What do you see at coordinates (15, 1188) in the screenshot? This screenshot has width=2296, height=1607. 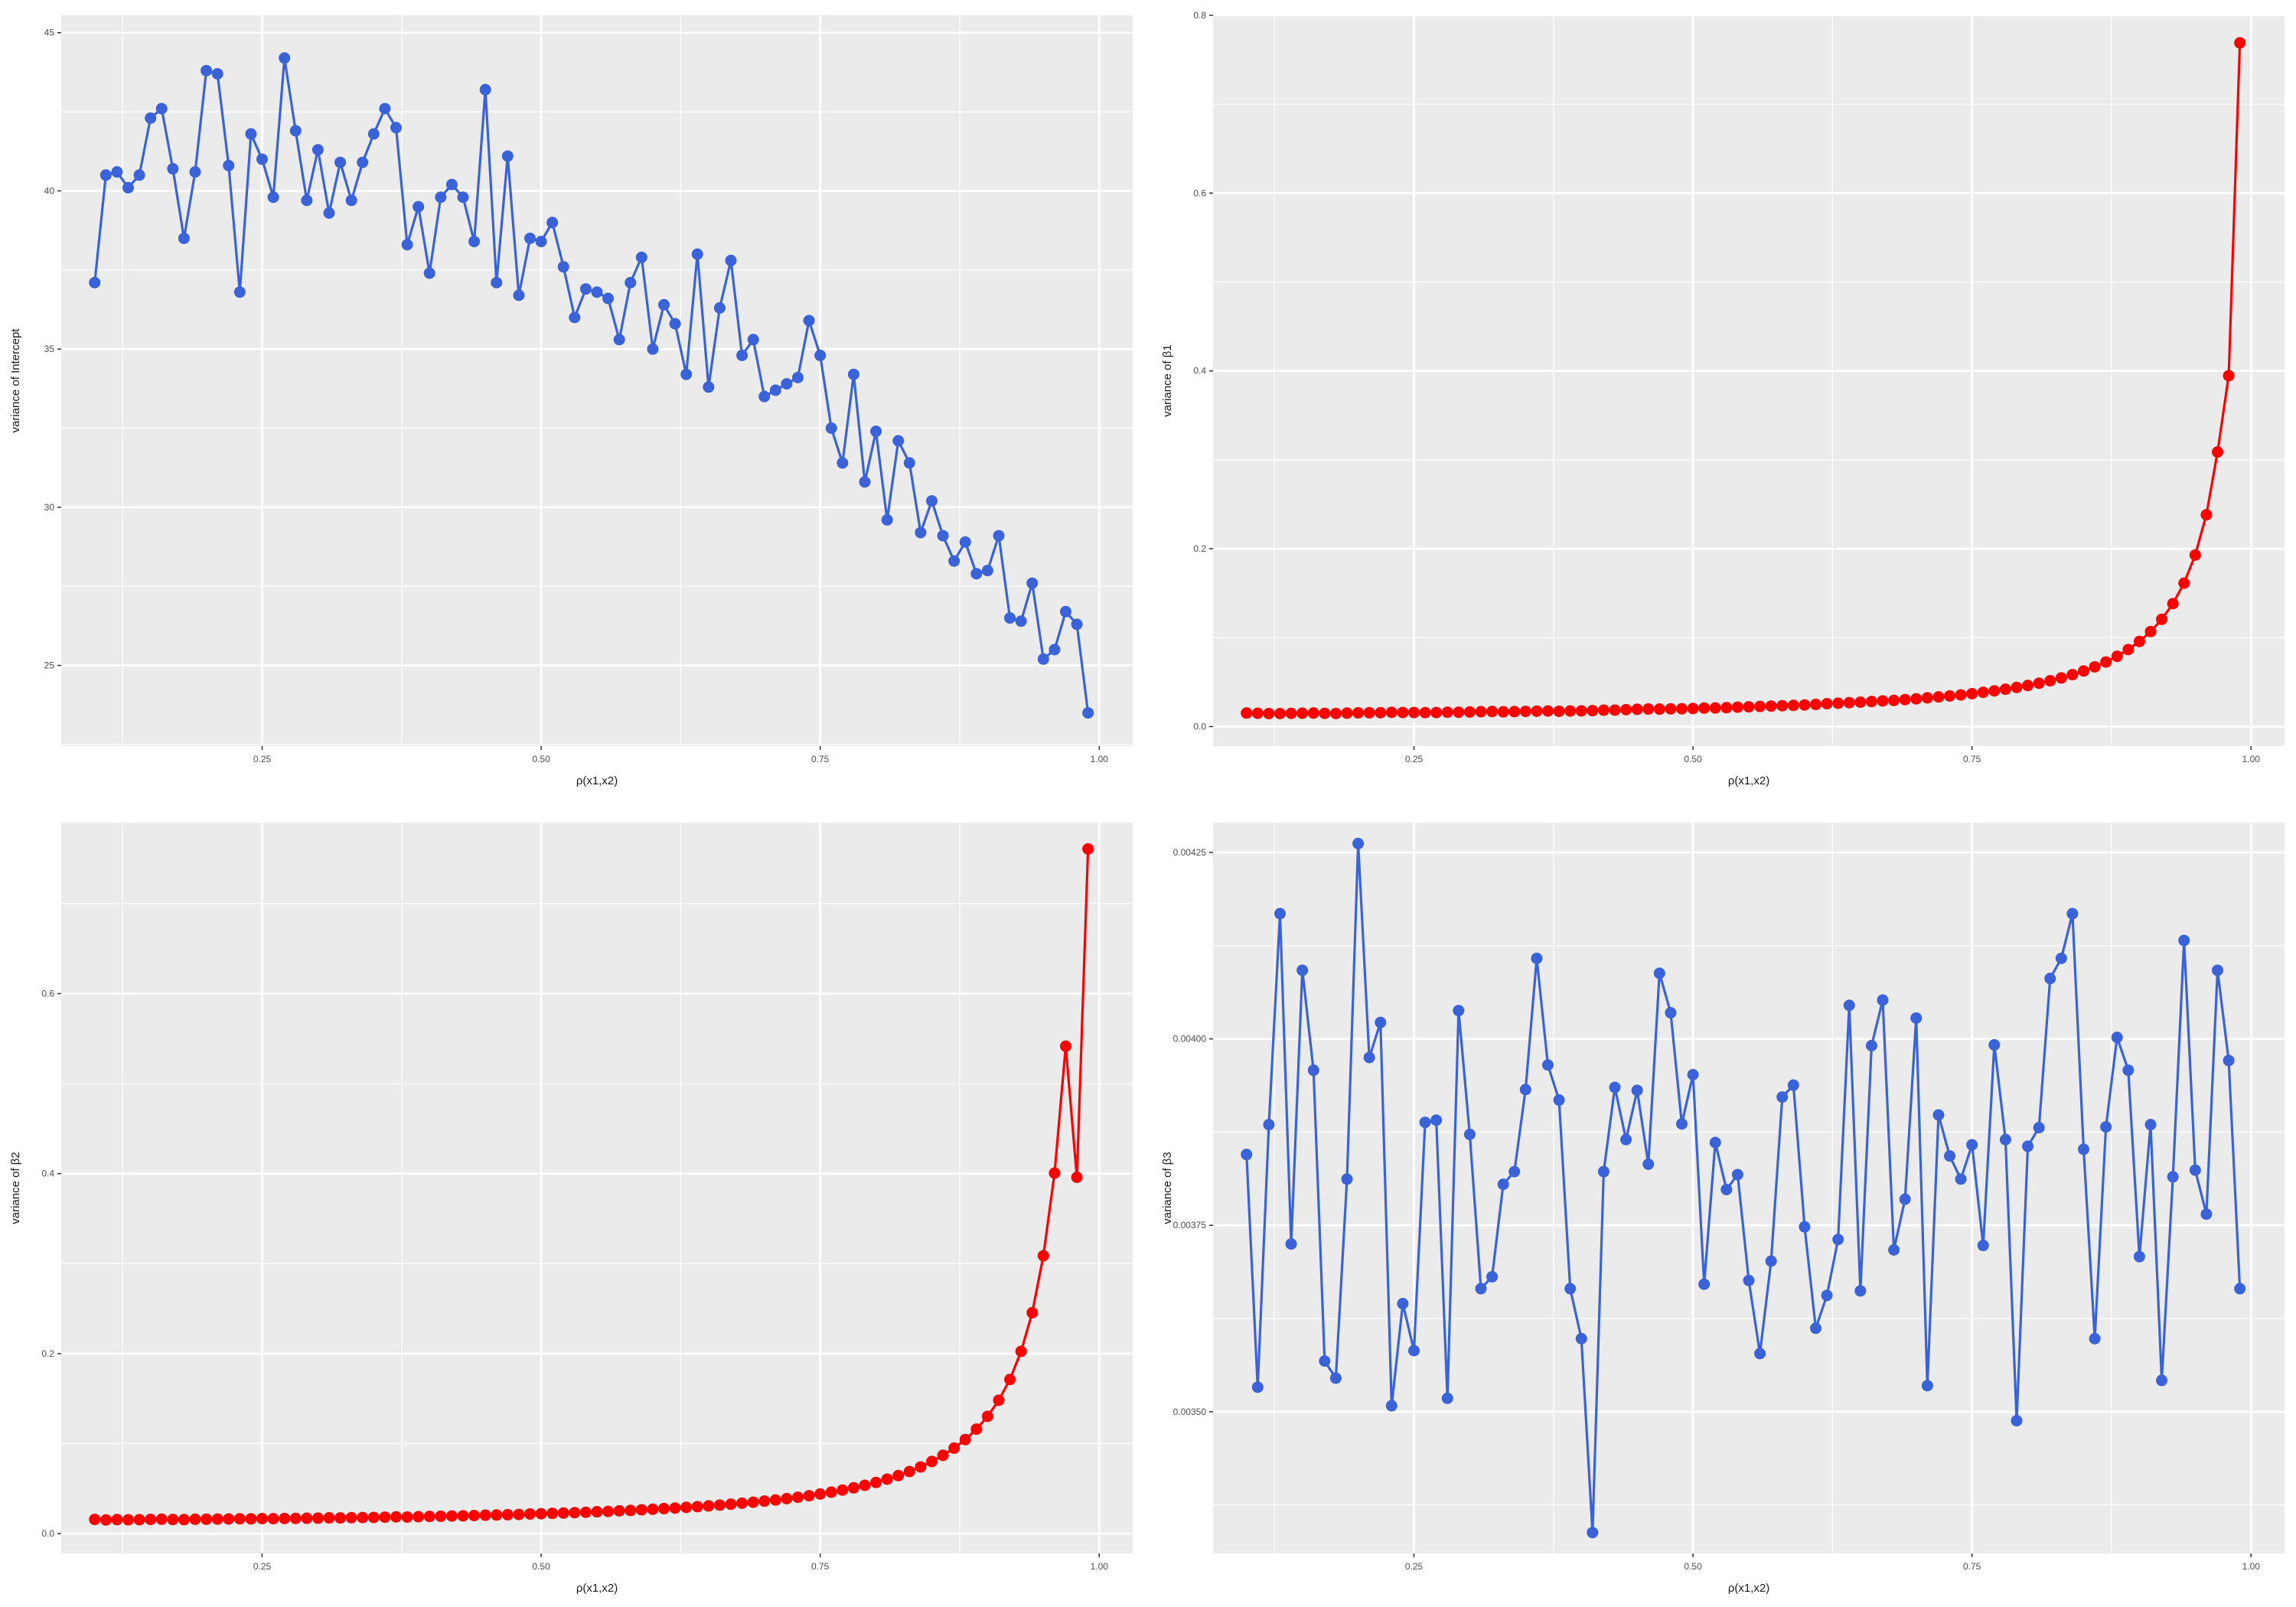 I see `y-axis-label: variance of β2` at bounding box center [15, 1188].